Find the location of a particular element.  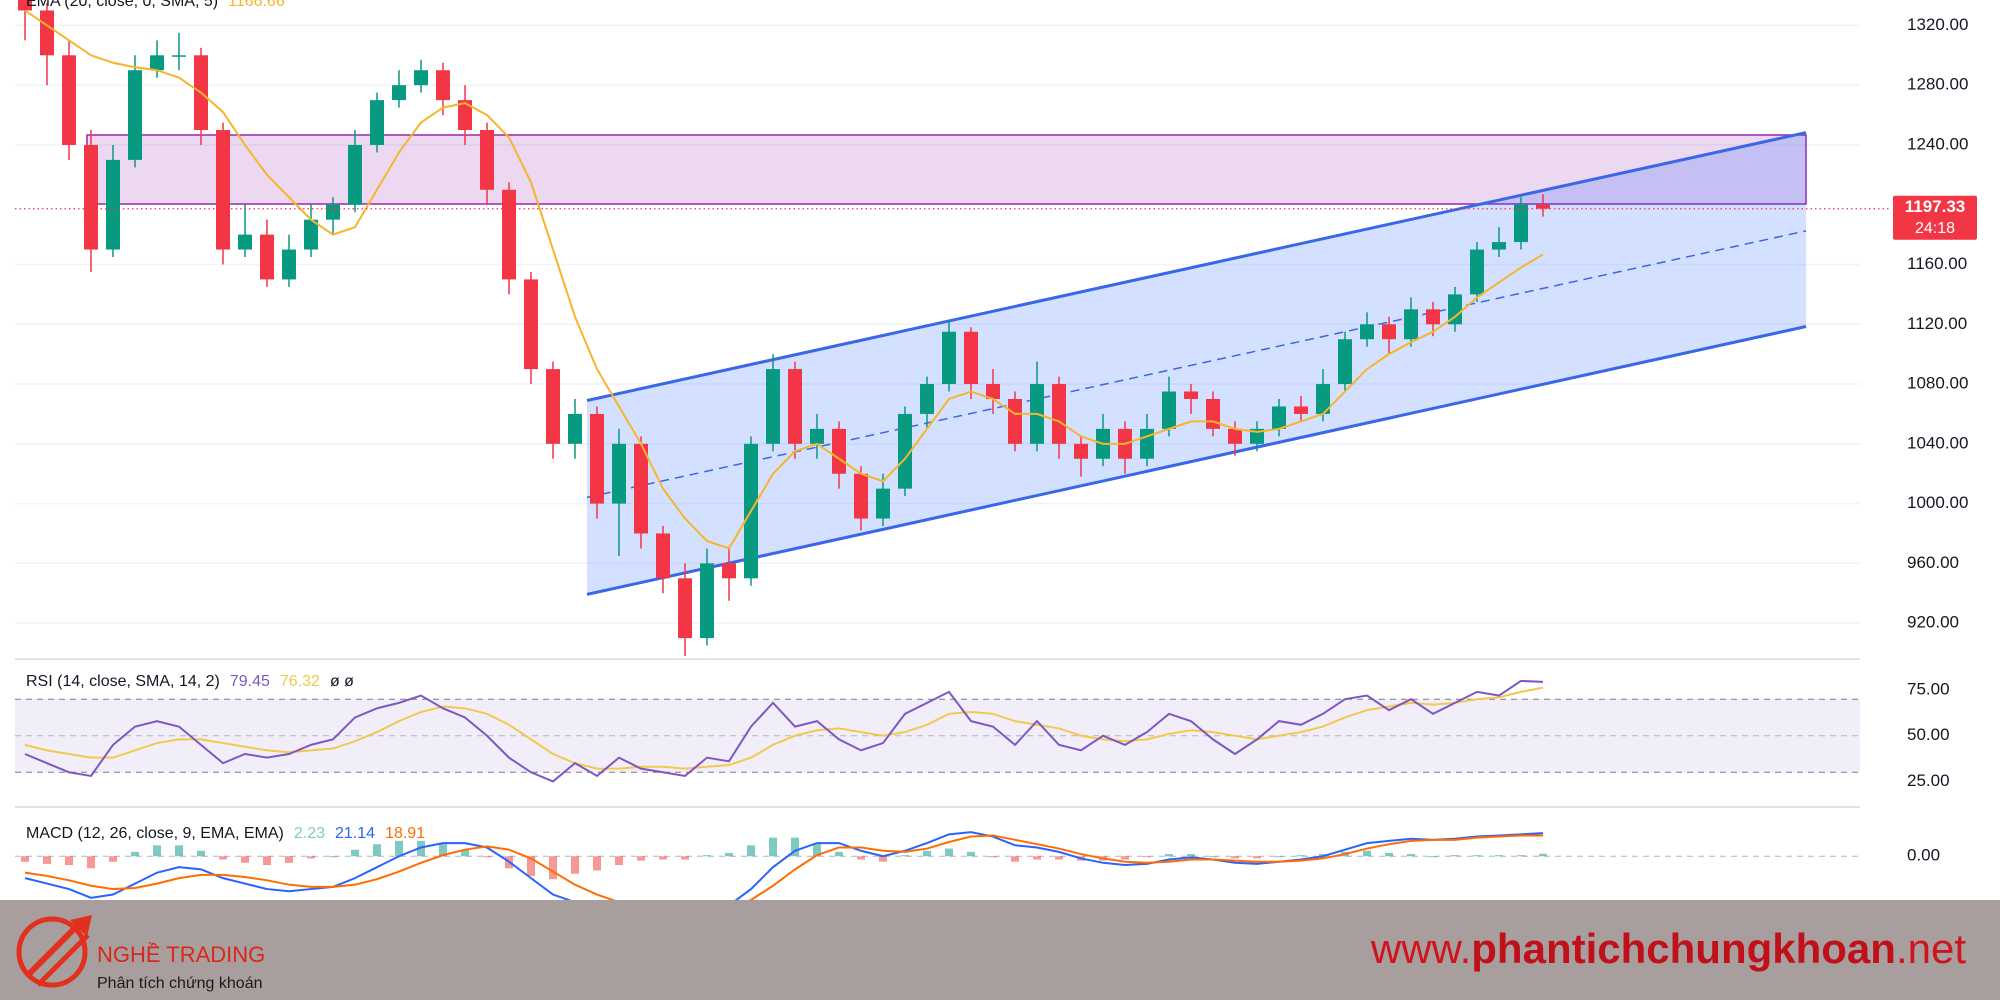

legend-ema-name: EMA (20, close, 0, SMA, 5) is located at coordinates (122, 5).